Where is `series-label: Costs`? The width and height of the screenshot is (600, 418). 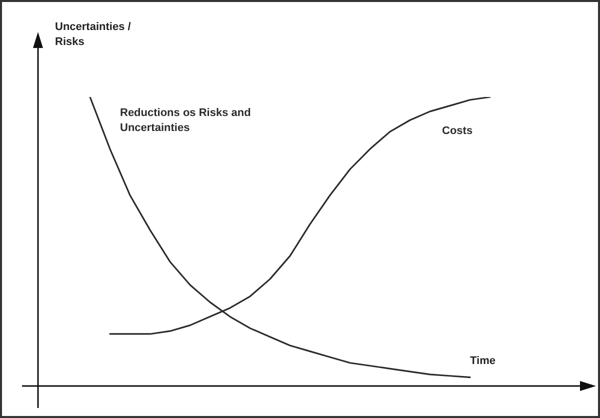 series-label: Costs is located at coordinates (457, 131).